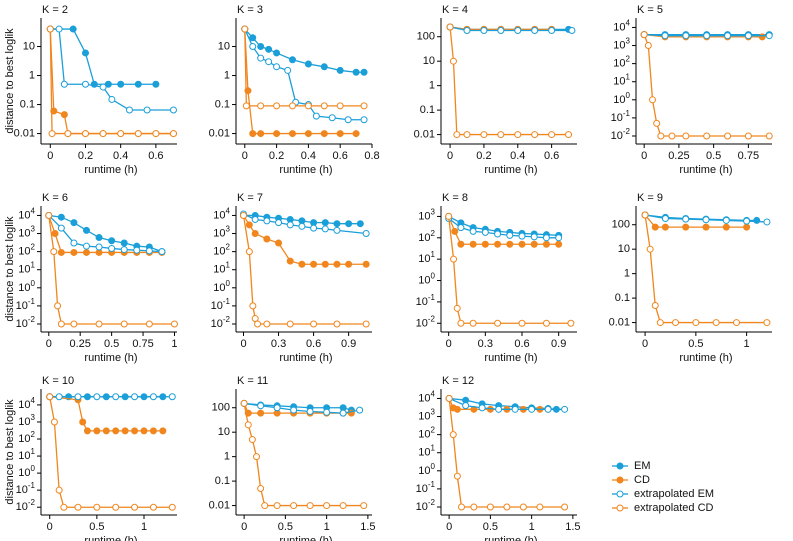  I want to click on y-tick-exponent: 4, so click(628, 23).